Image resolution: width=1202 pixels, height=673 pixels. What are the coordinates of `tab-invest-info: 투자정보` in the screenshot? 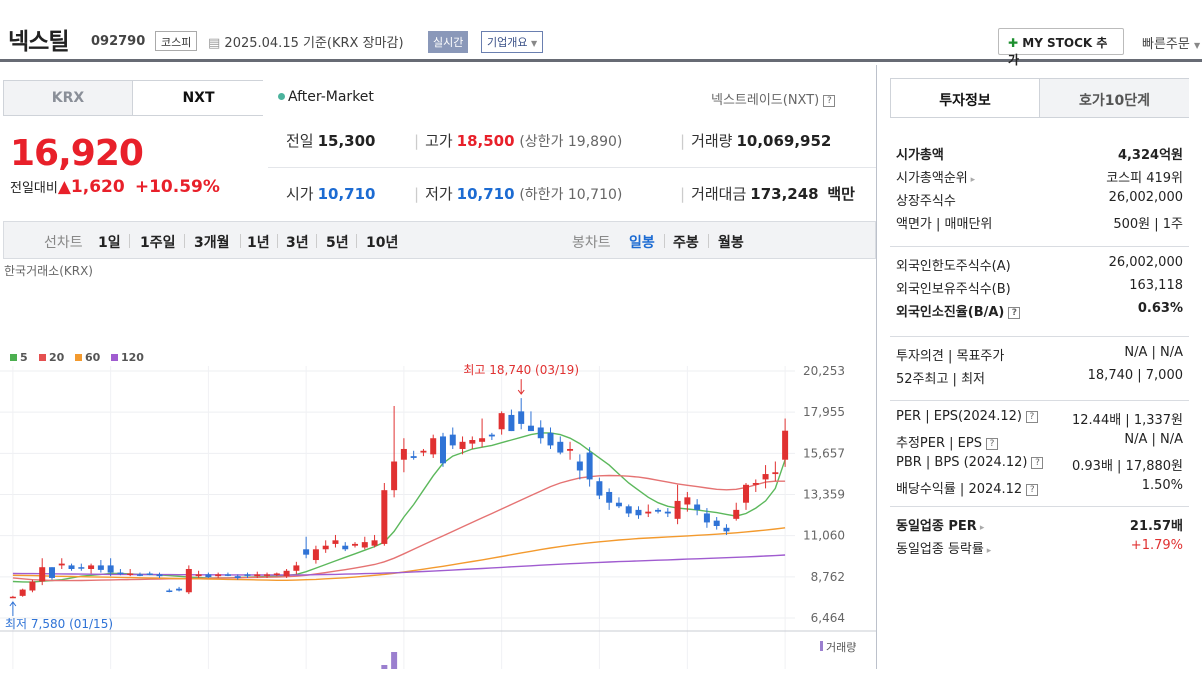 It's located at (965, 98).